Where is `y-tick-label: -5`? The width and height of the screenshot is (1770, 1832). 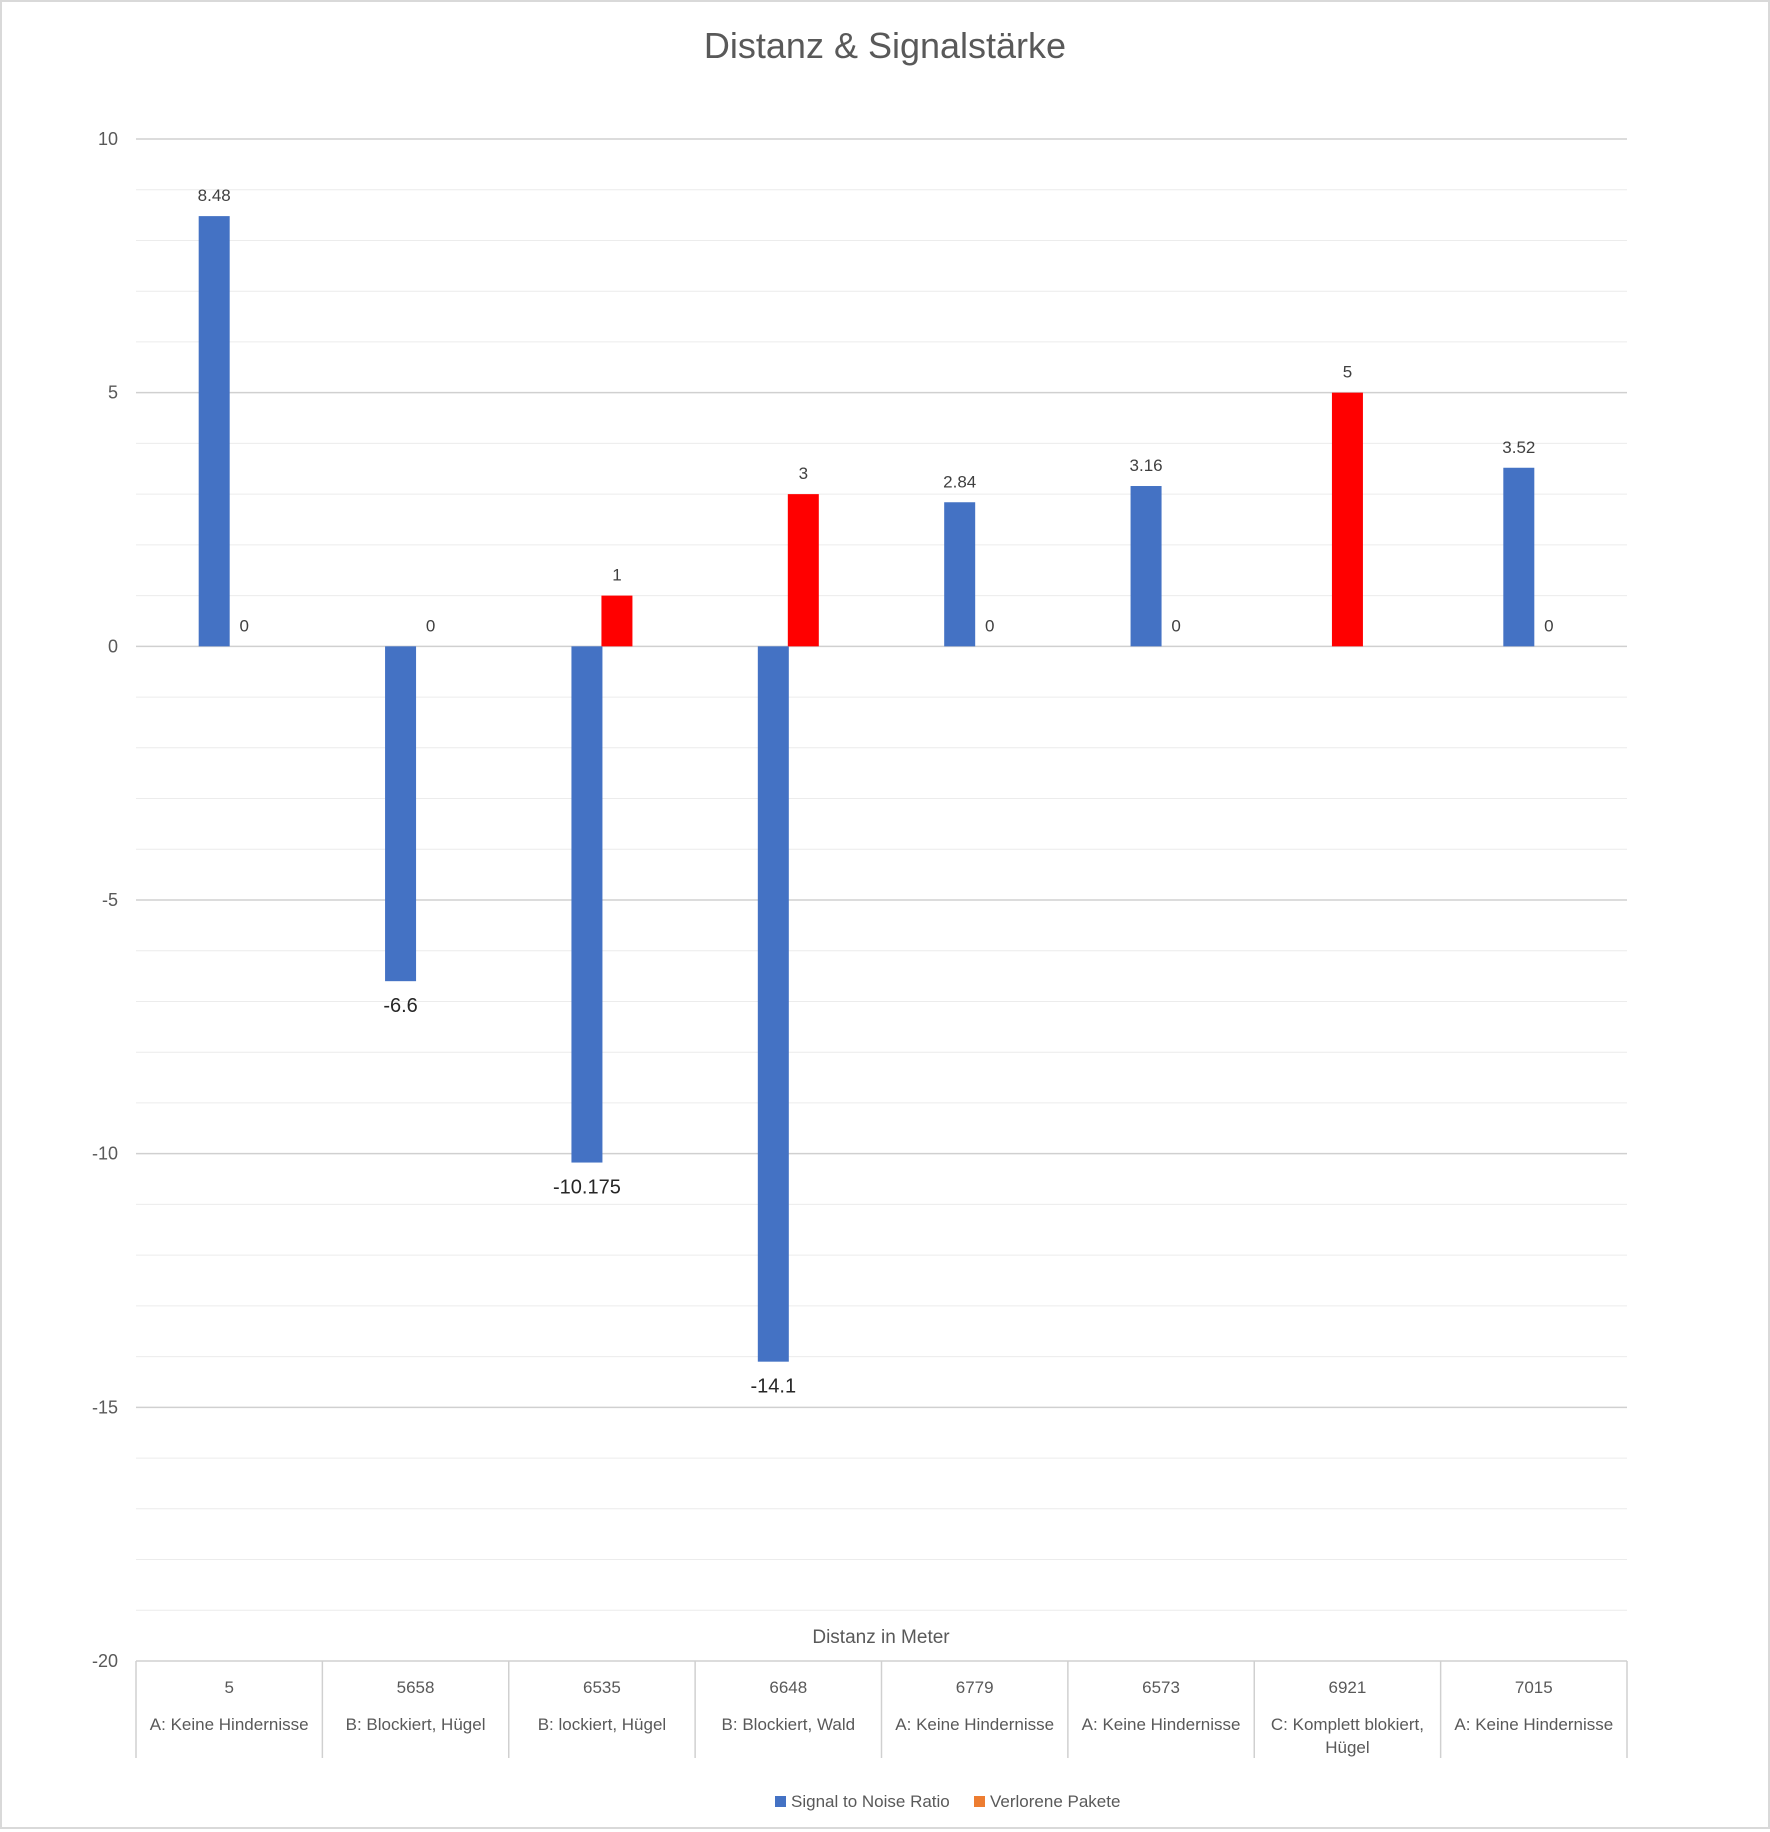
y-tick-label: -5 is located at coordinates (110, 900).